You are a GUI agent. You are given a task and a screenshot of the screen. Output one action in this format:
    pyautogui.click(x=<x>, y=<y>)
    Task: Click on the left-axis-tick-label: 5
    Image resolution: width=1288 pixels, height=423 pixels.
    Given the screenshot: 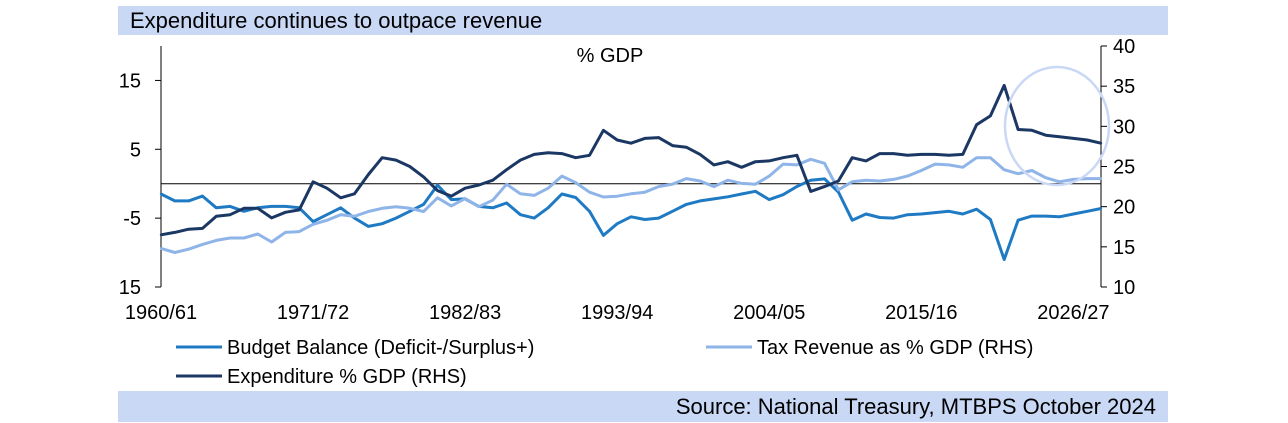 What is the action you would take?
    pyautogui.click(x=135, y=150)
    